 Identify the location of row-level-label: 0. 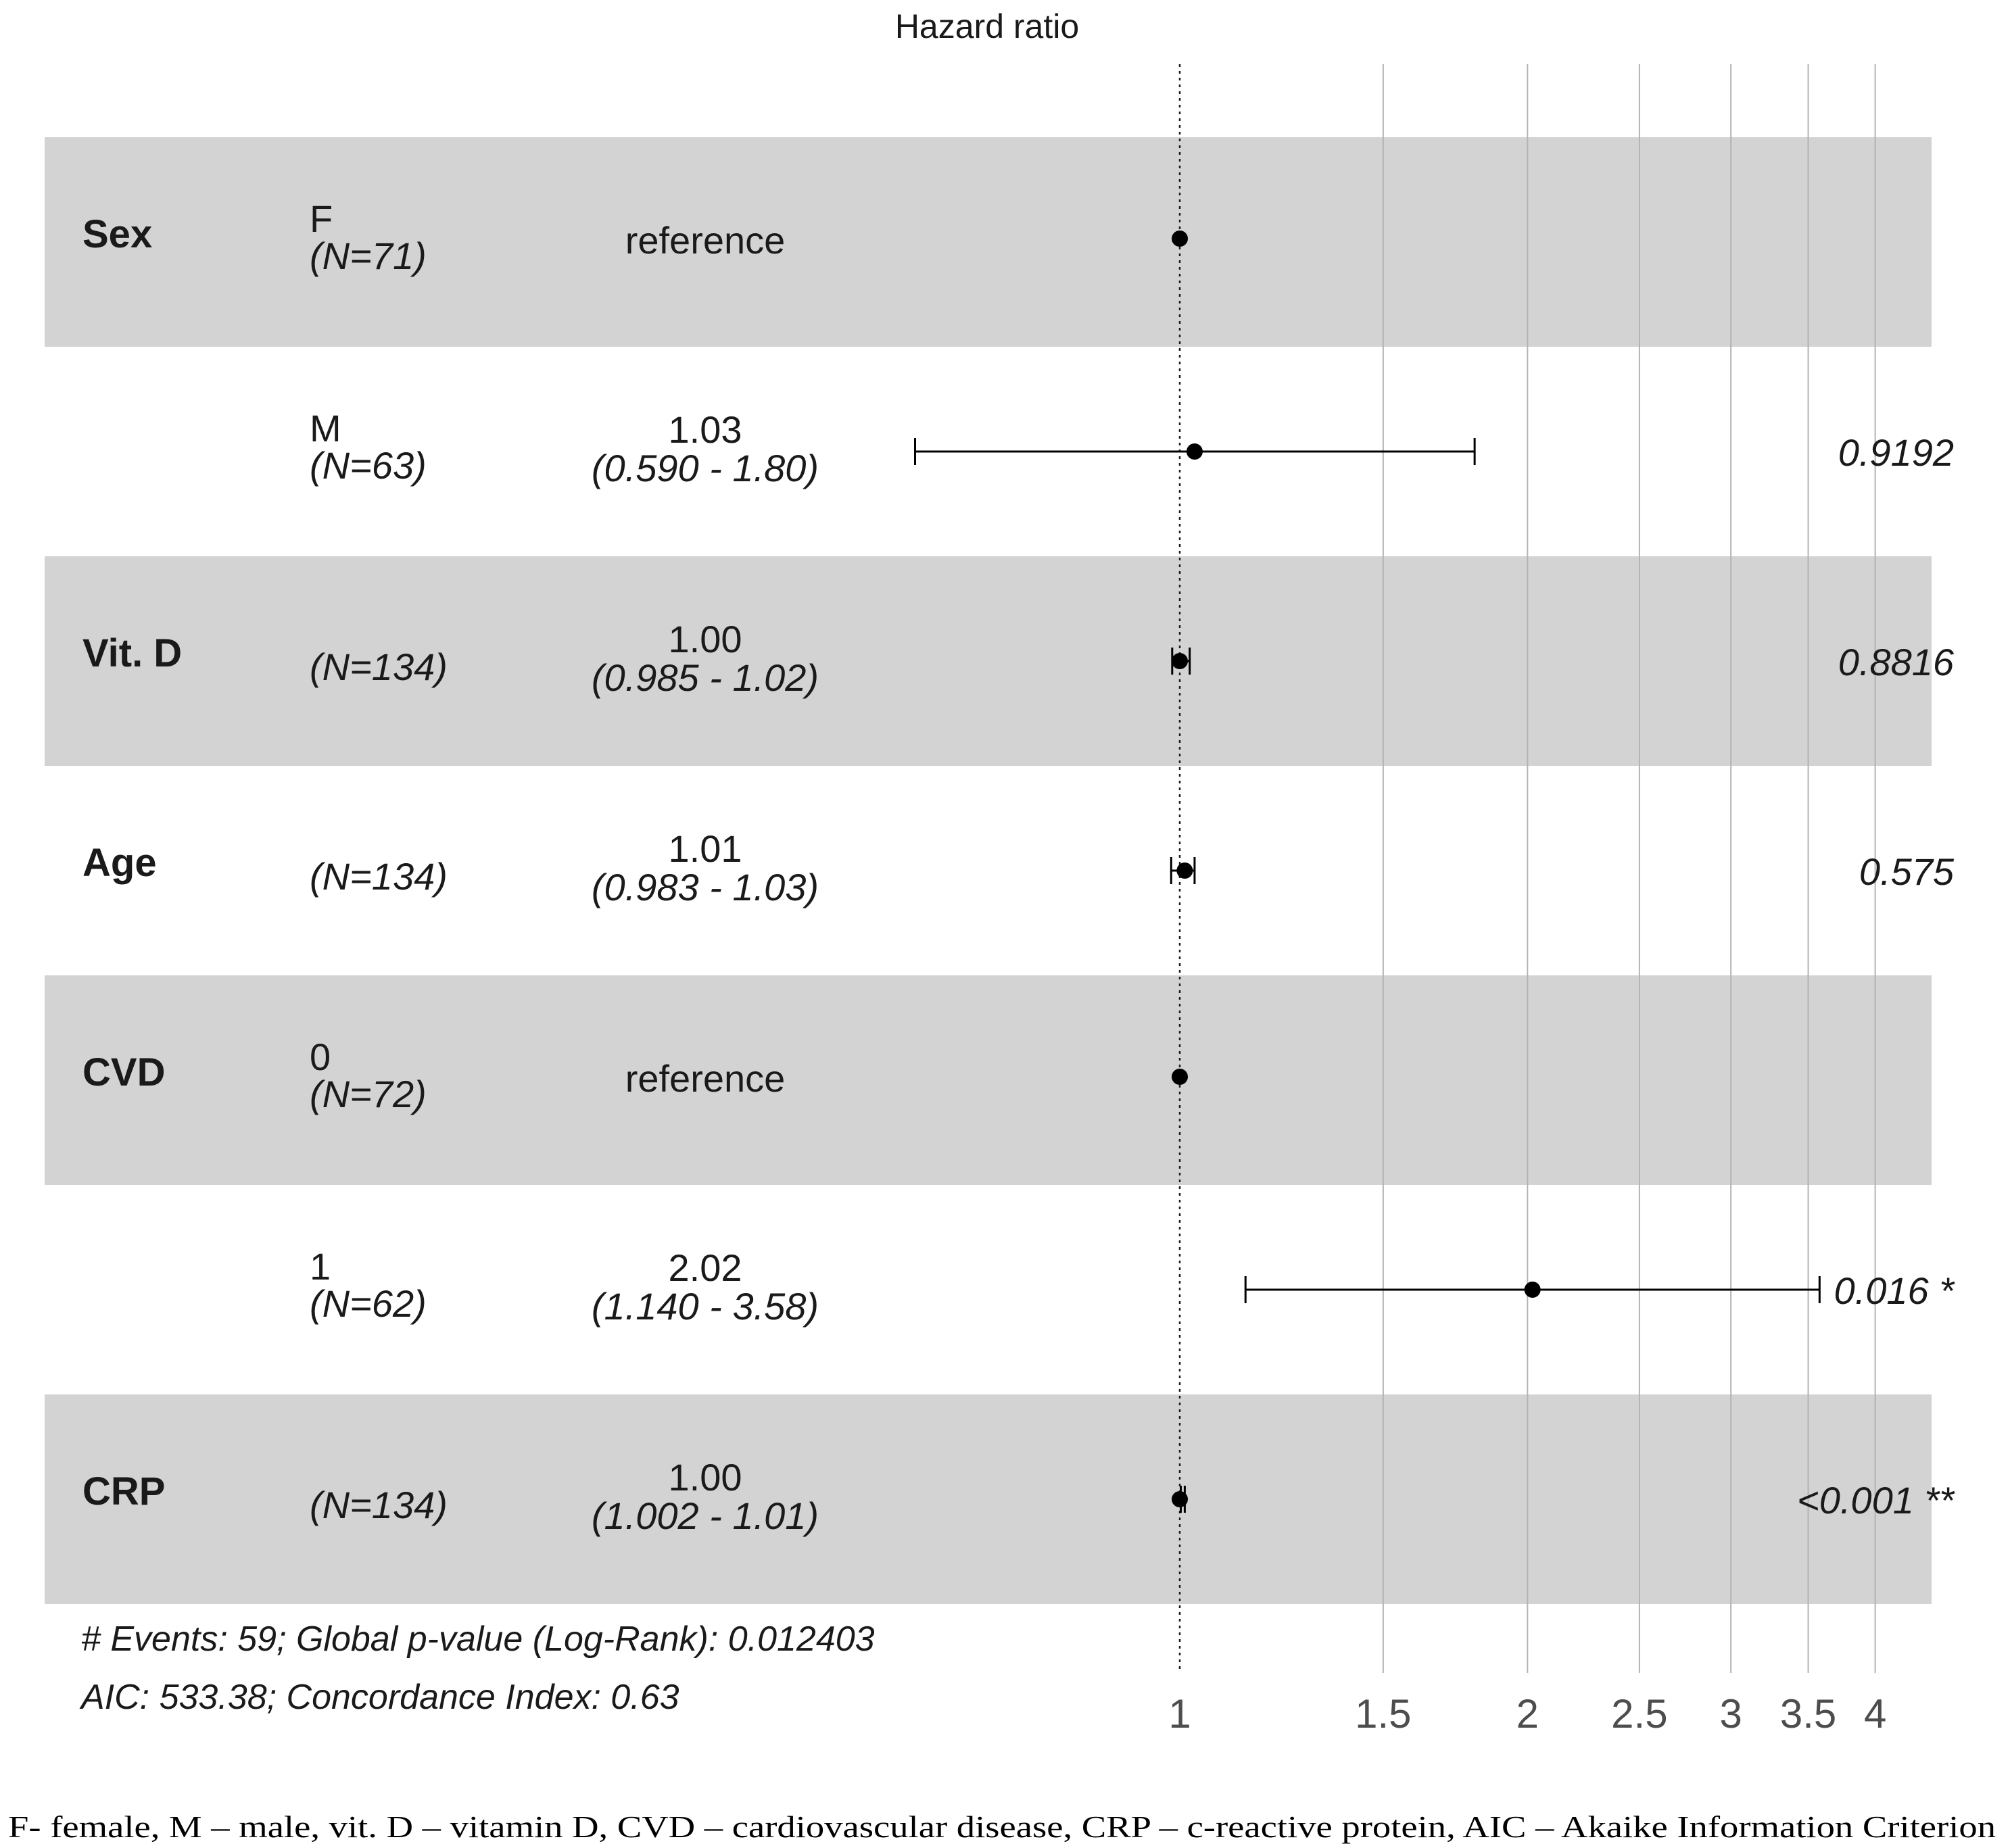
(320, 1057).